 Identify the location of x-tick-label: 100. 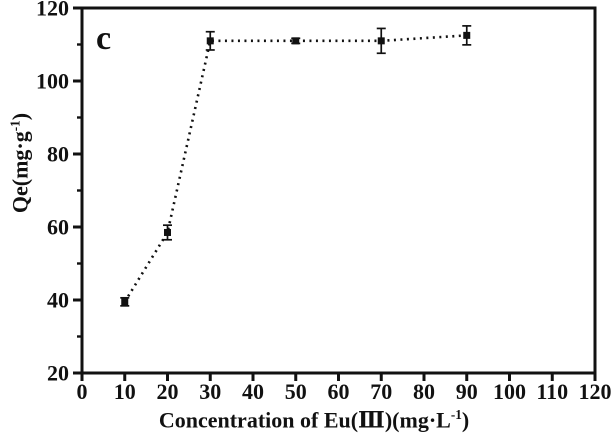
(509, 391).